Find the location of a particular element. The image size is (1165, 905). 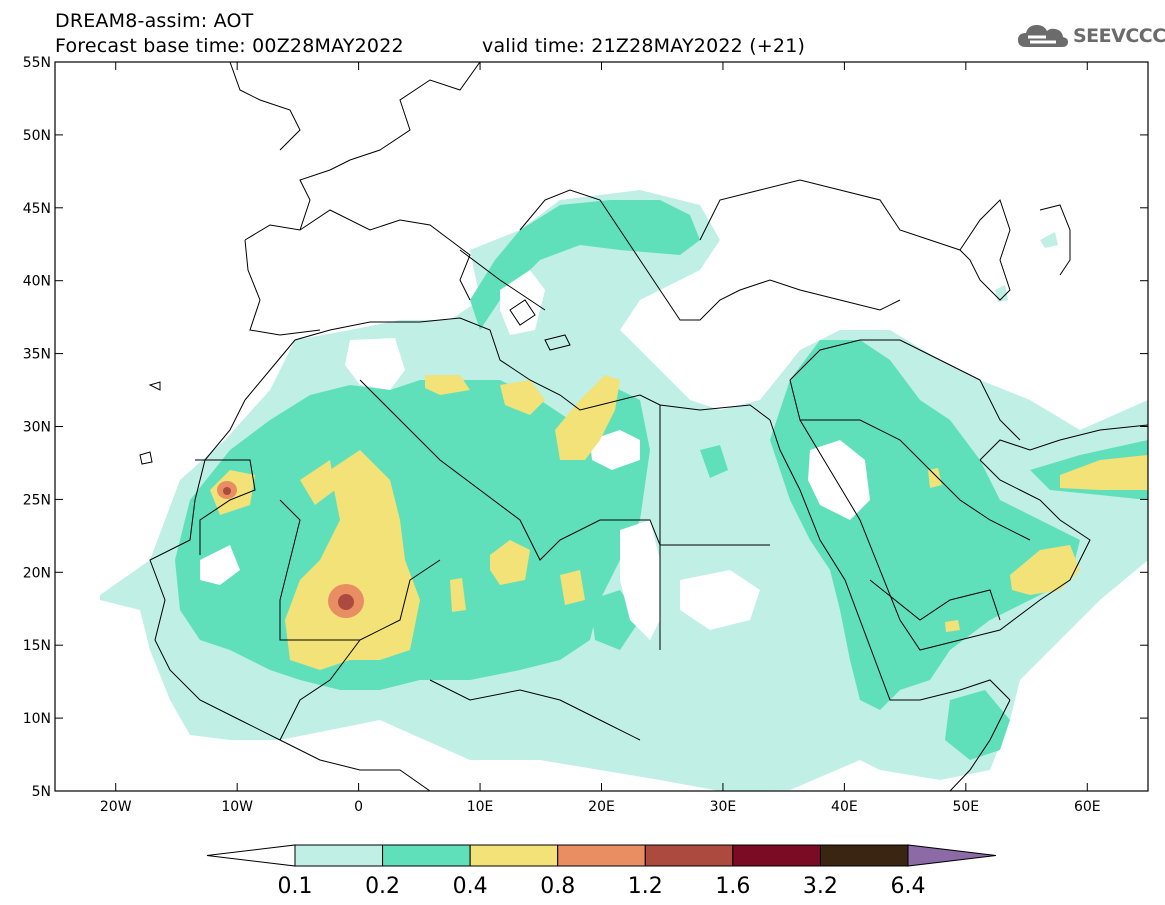

colorbar: 0.1 0.2 0.4 0.8 1.2 1.6 3.2 6.4 is located at coordinates (601, 871).